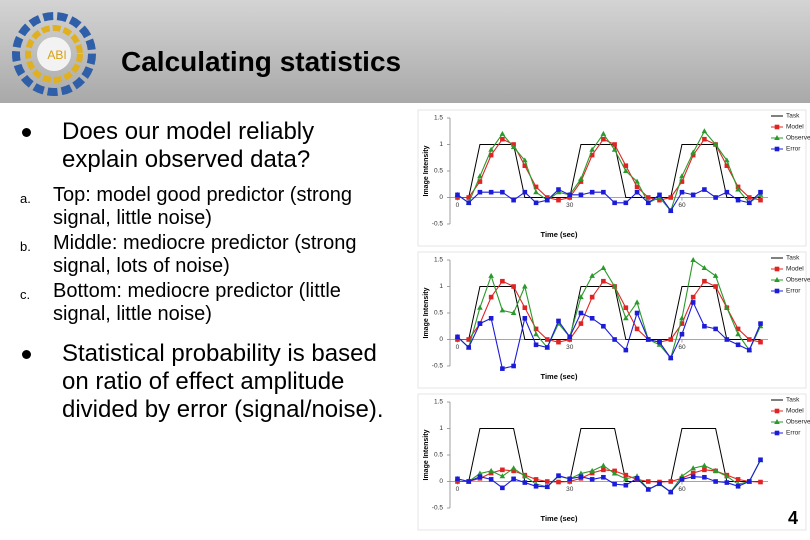  Describe the element at coordinates (438, 224) in the screenshot. I see `y-tick-label: -0.5` at that location.